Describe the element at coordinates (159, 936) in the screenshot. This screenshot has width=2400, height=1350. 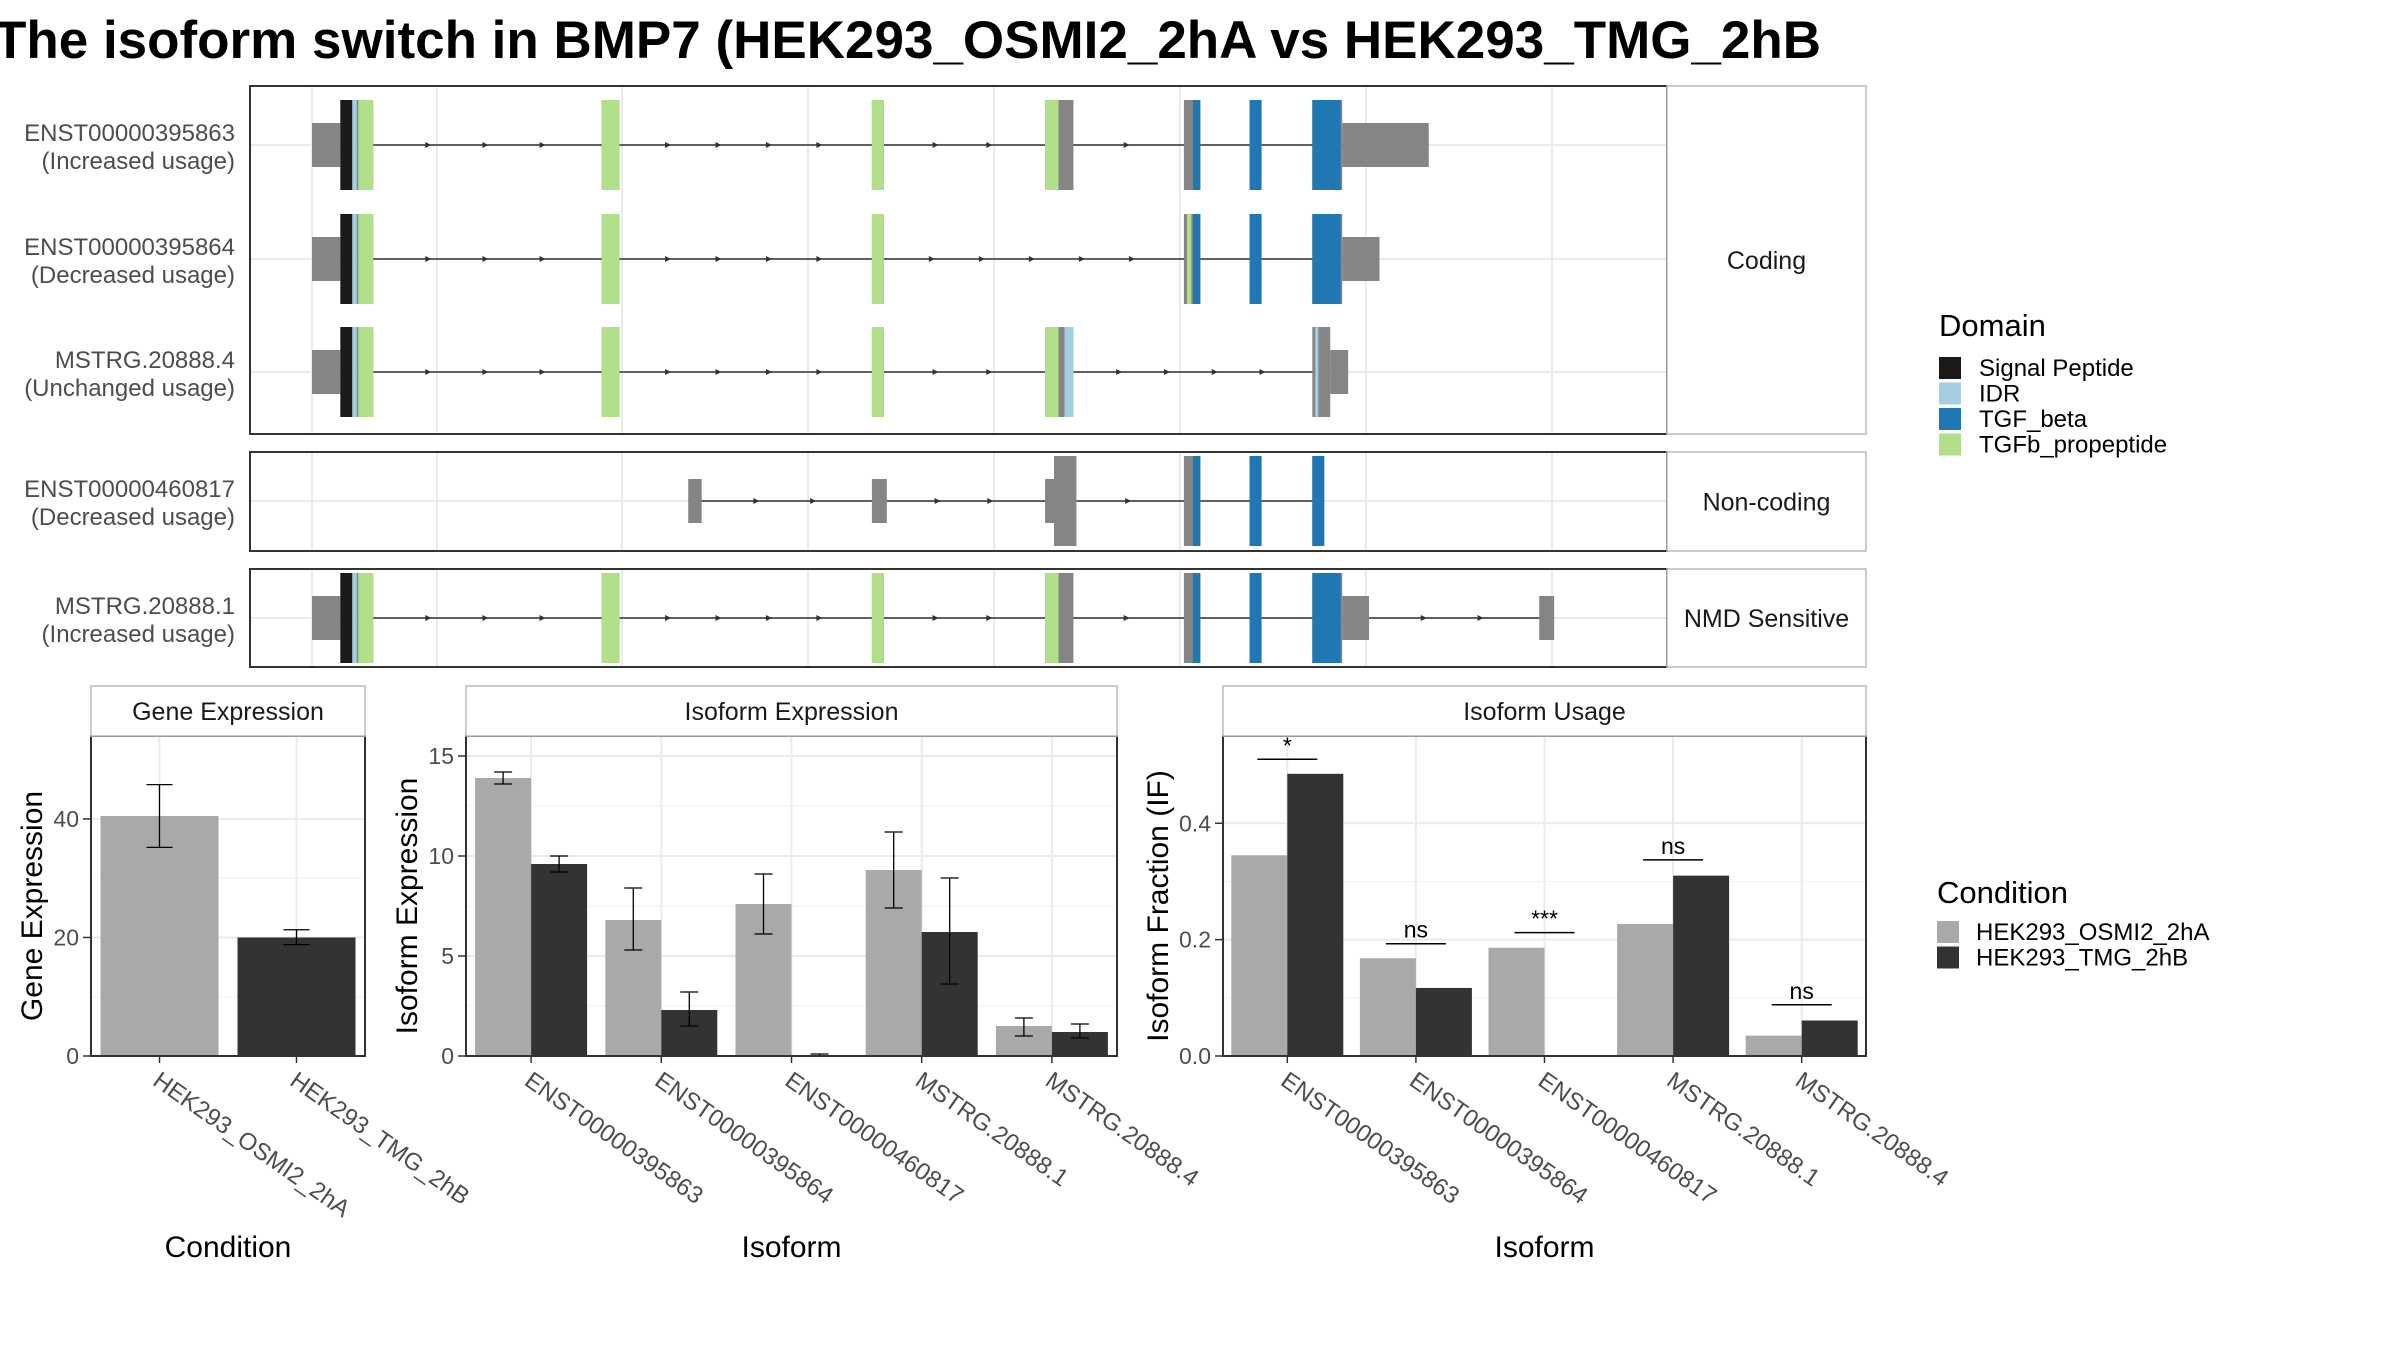
I see `bar-hek293-osmi2-2ha-hek293-osmi2-2ha` at that location.